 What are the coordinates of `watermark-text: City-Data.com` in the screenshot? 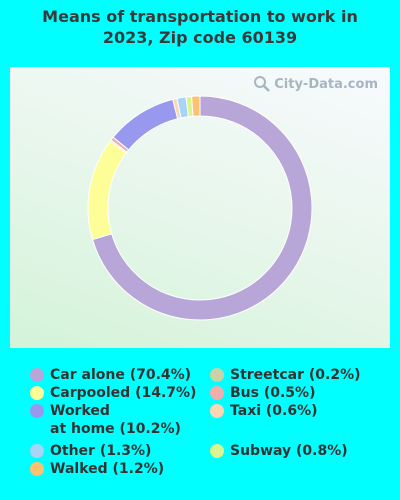 It's located at (326, 84).